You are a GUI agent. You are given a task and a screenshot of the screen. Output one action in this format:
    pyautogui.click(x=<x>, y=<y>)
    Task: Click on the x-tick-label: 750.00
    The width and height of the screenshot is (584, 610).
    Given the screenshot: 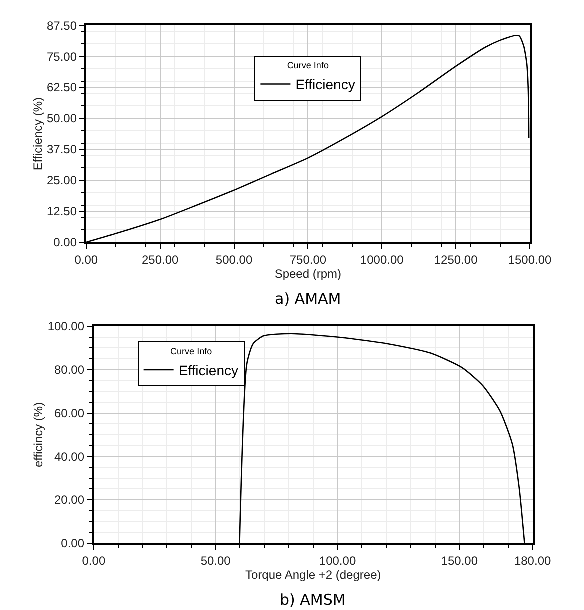 What is the action you would take?
    pyautogui.click(x=308, y=259)
    